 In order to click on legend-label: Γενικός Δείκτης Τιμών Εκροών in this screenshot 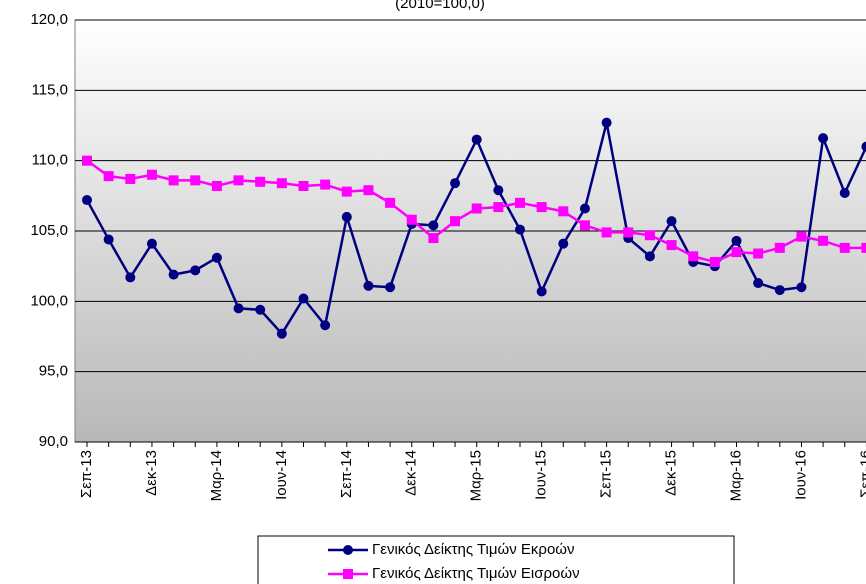, I will do `click(473, 549)`.